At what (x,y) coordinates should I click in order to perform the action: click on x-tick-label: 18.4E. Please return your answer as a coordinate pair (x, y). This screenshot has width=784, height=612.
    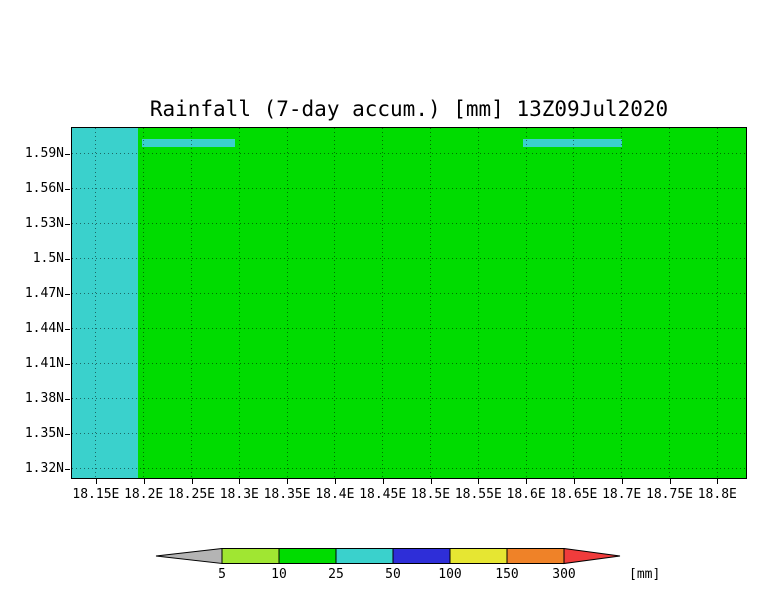
    Looking at the image, I should click on (335, 494).